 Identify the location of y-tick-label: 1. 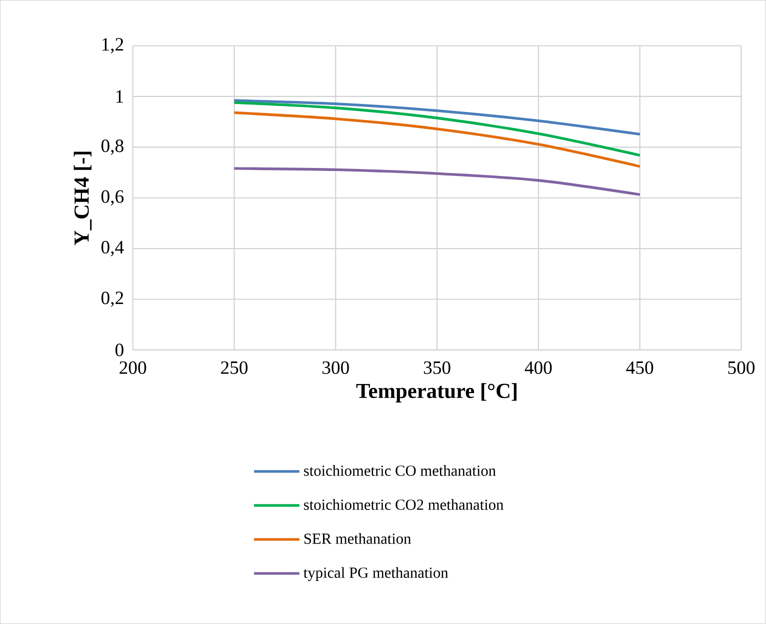
(119, 96).